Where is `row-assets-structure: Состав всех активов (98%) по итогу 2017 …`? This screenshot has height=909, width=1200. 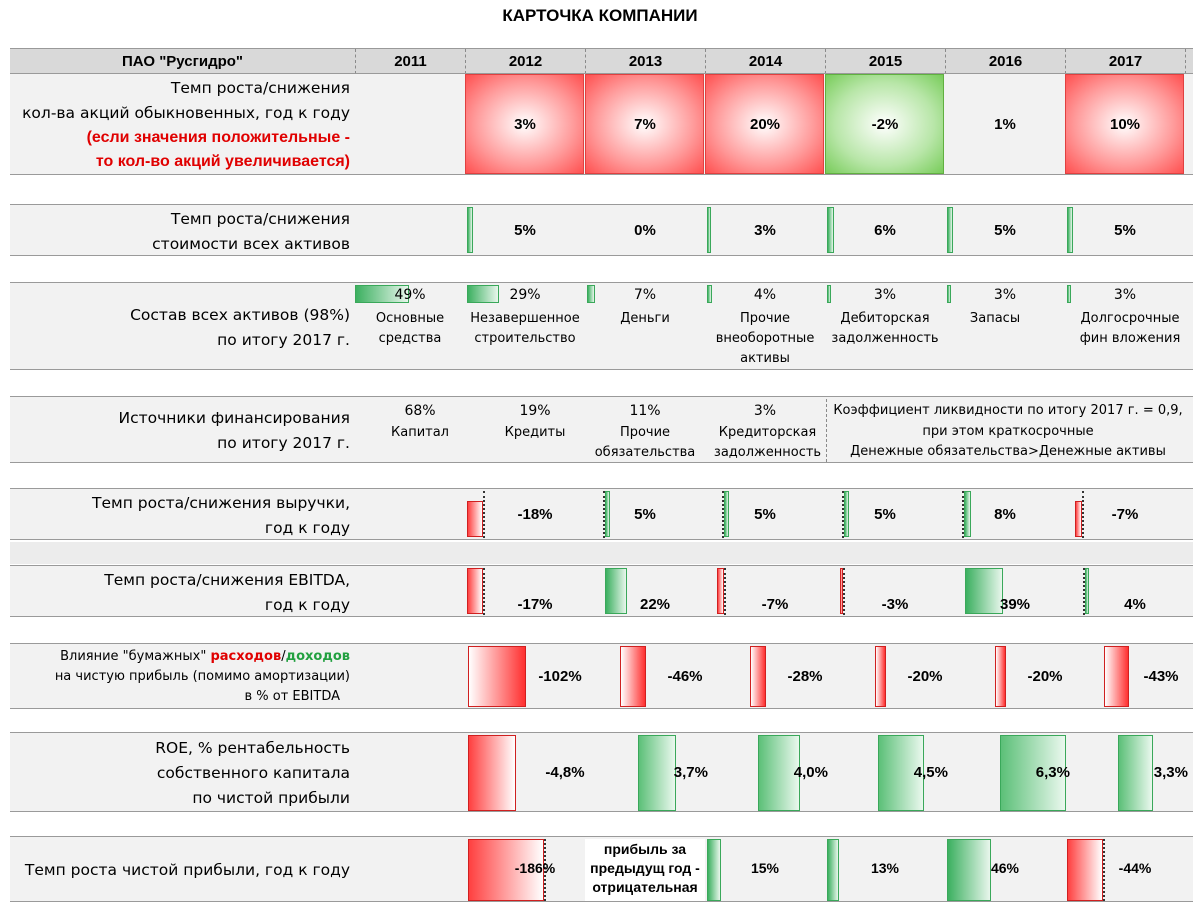
row-assets-structure: Состав всех активов (98%) по итогу 2017 … is located at coordinates (601, 326).